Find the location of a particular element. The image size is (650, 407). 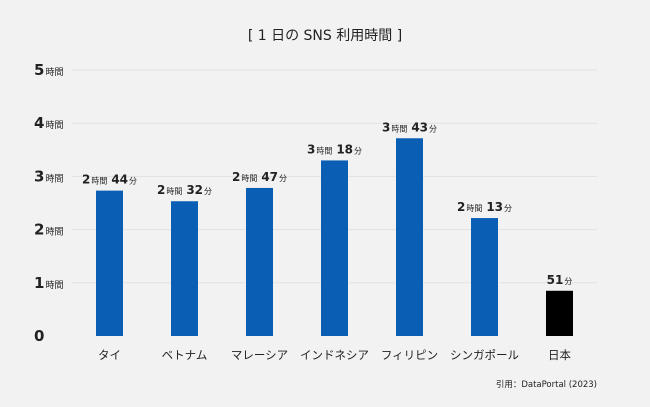

y-tick-label: 5時間 is located at coordinates (48, 70).